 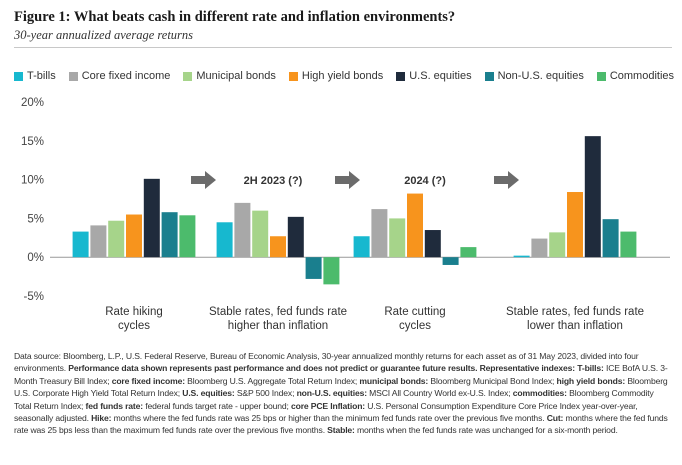 I want to click on legend-item: Commodities, so click(x=635, y=76).